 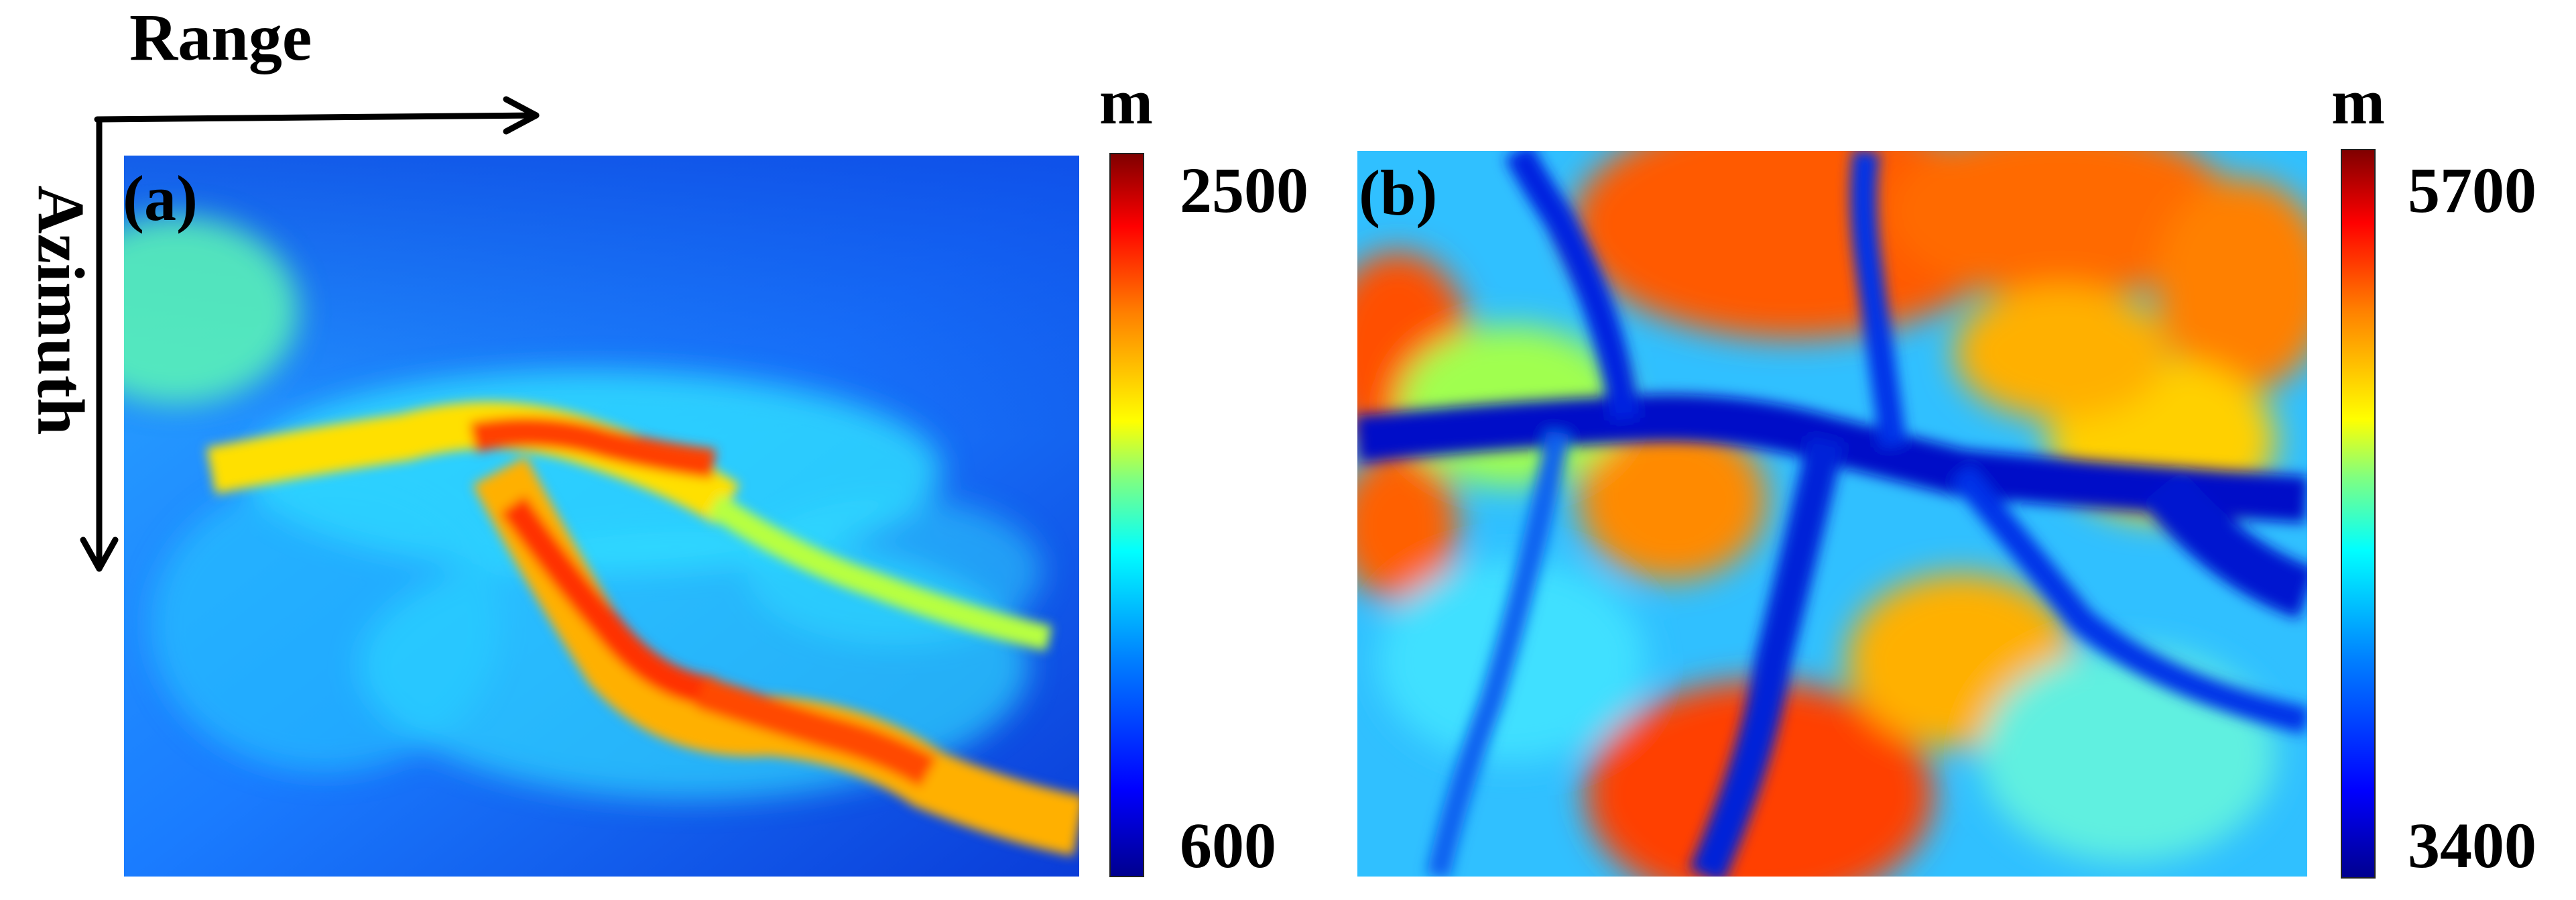 I want to click on colorbar-unit-a: m, so click(x=1126, y=101).